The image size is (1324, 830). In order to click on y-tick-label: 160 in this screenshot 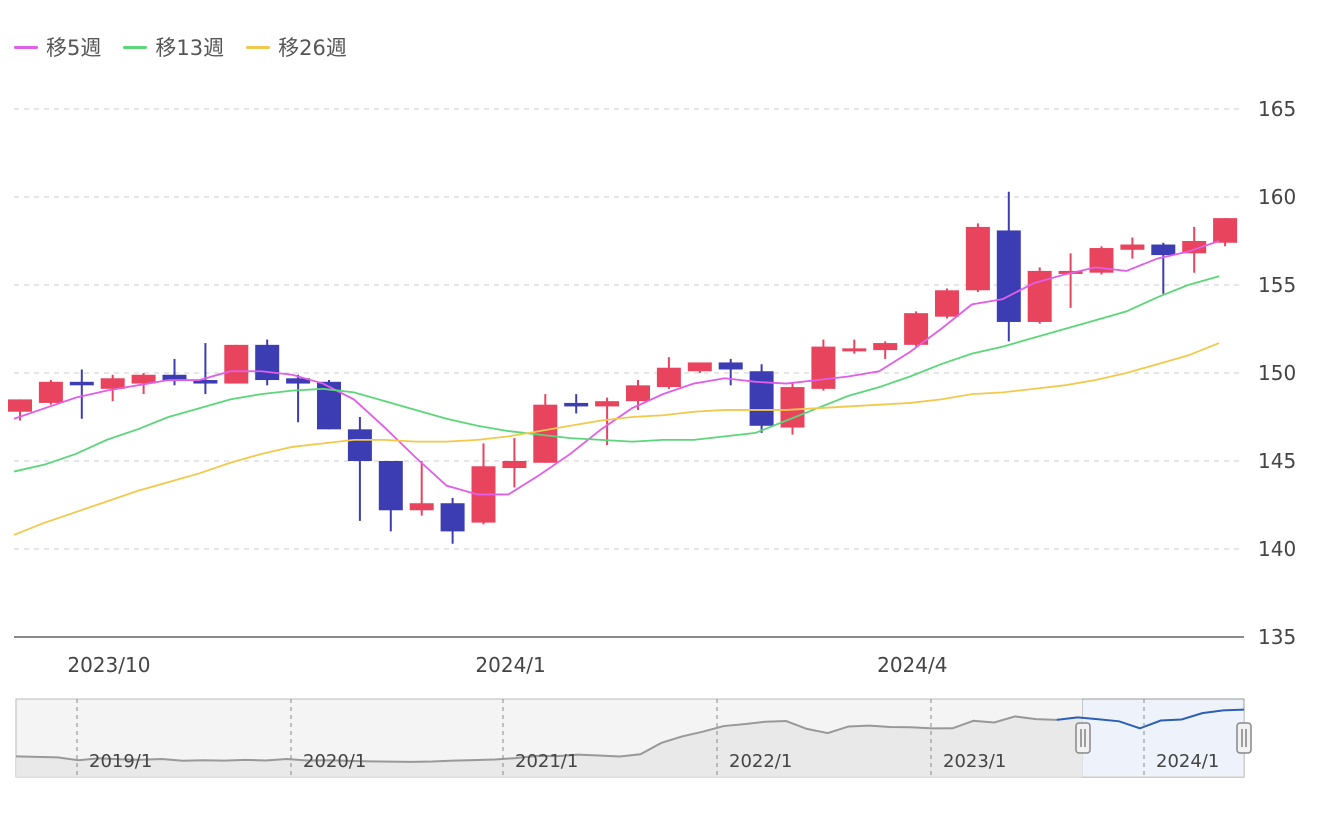, I will do `click(1277, 197)`.